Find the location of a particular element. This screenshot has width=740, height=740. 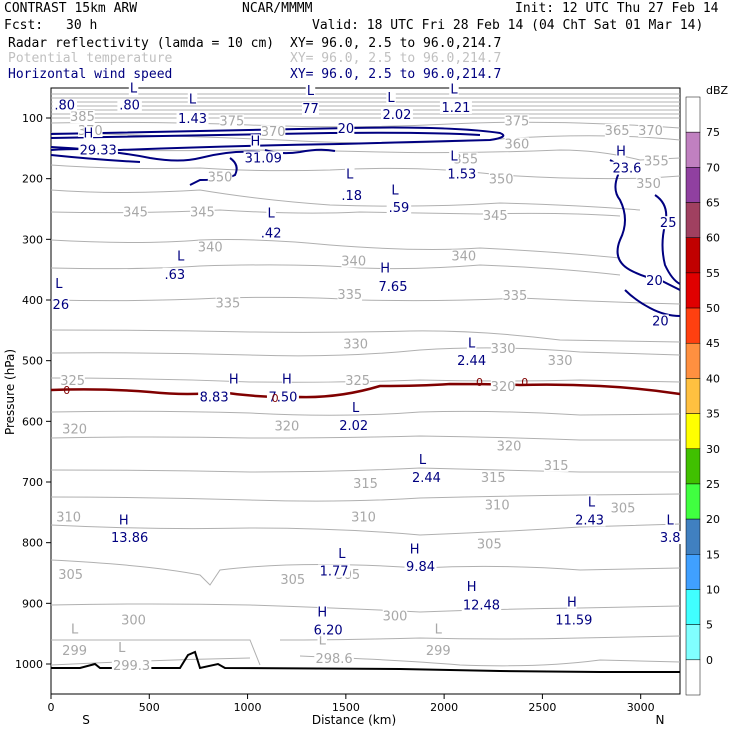

wind-label: 7.65 is located at coordinates (393, 287).